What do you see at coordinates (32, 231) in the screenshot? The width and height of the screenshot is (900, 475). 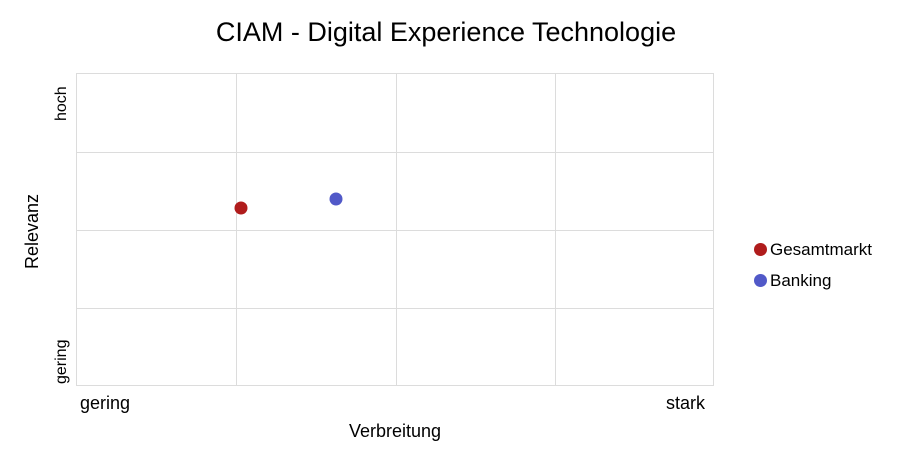 I see `y-axis-title: Relevanz` at bounding box center [32, 231].